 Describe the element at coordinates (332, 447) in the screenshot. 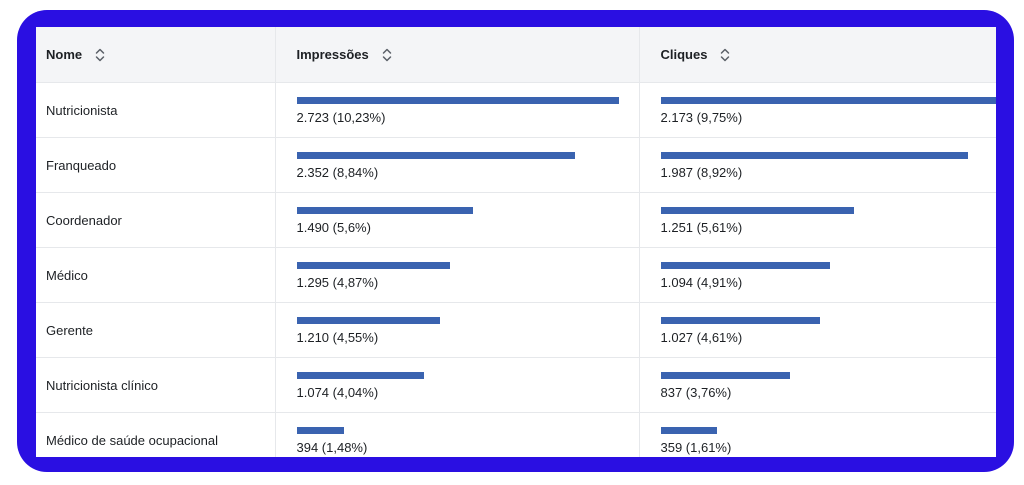

I see `impressions-value: 394 (1,48%)` at that location.